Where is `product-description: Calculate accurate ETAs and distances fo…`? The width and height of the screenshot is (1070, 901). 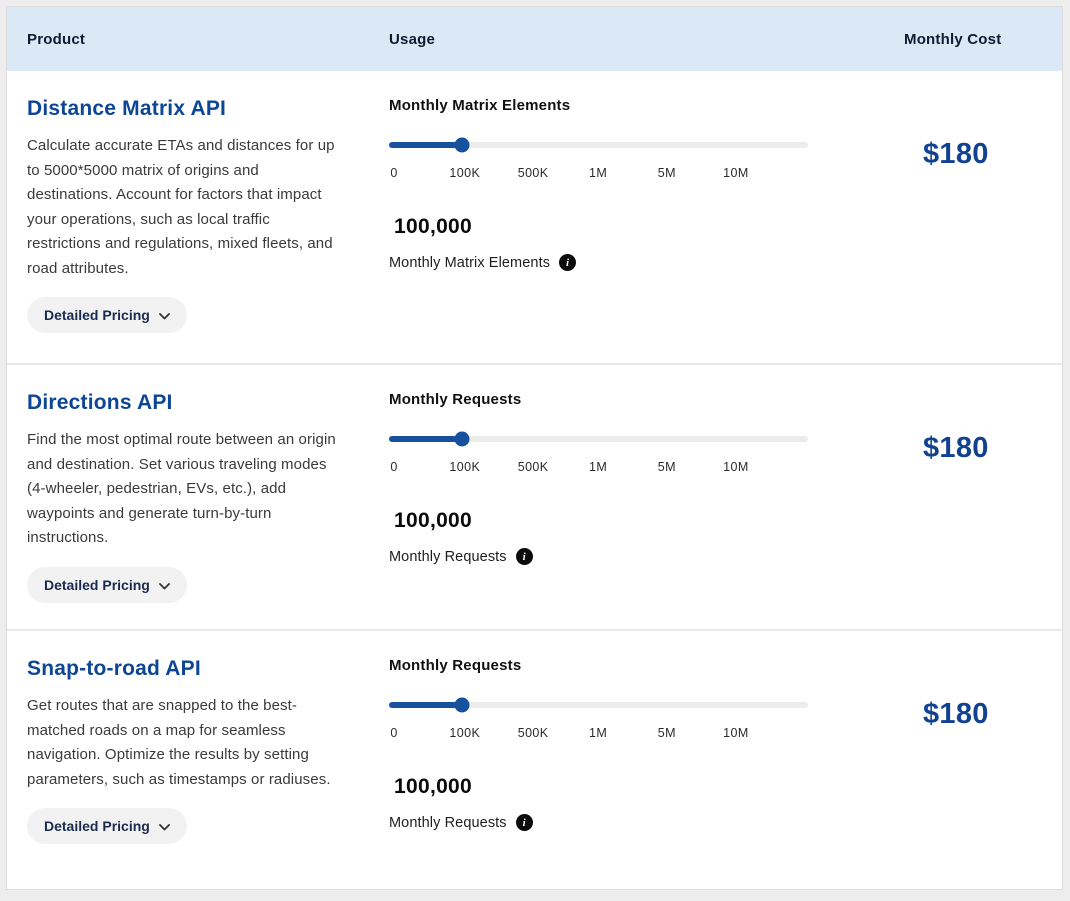 product-description: Calculate accurate ETAs and distances fo… is located at coordinates (181, 207).